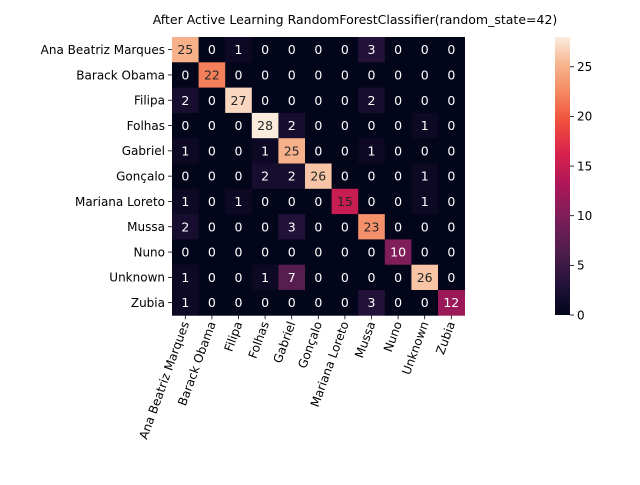 The image size is (640, 485). I want to click on column-label: Folhas, so click(259, 340).